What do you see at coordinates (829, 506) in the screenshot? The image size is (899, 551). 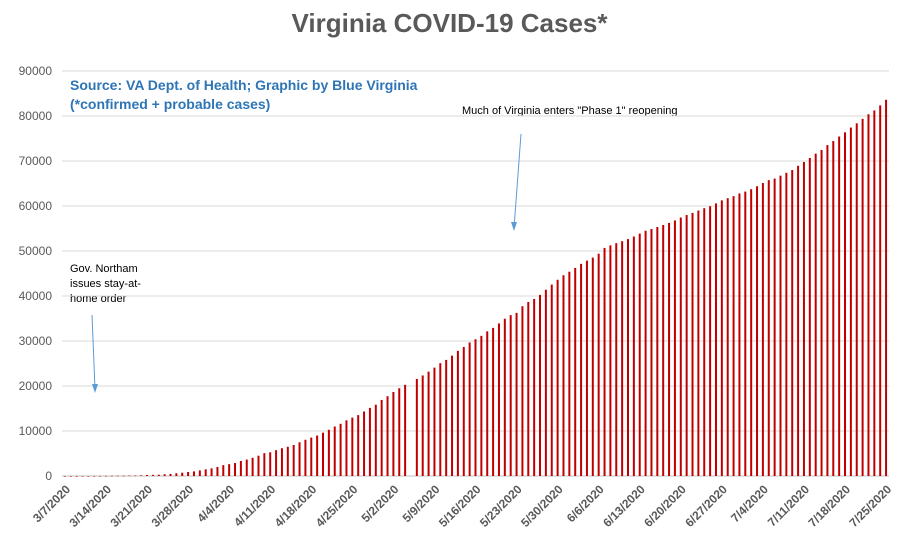 I see `x-tick-label: 7/18/2020` at bounding box center [829, 506].